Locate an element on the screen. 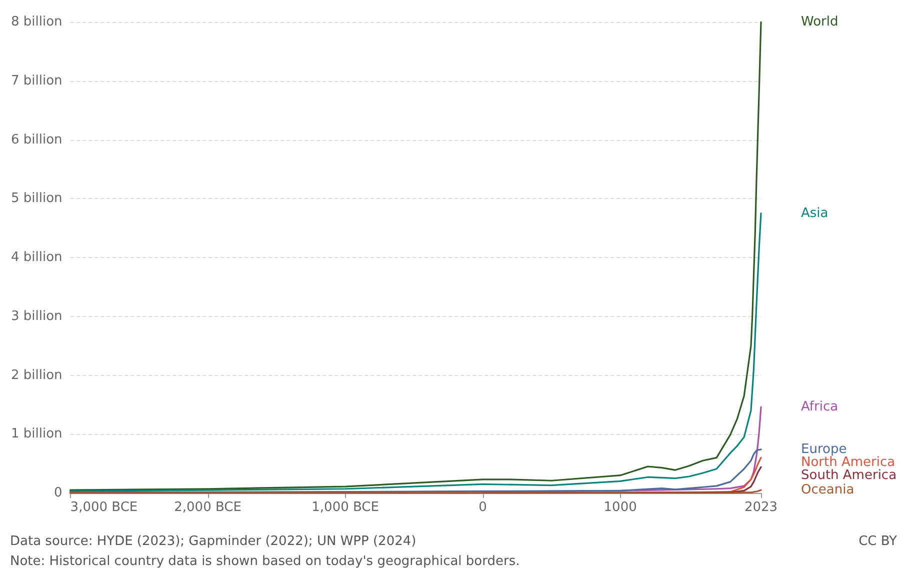  y-tick-label: 8 billion is located at coordinates (36, 22).